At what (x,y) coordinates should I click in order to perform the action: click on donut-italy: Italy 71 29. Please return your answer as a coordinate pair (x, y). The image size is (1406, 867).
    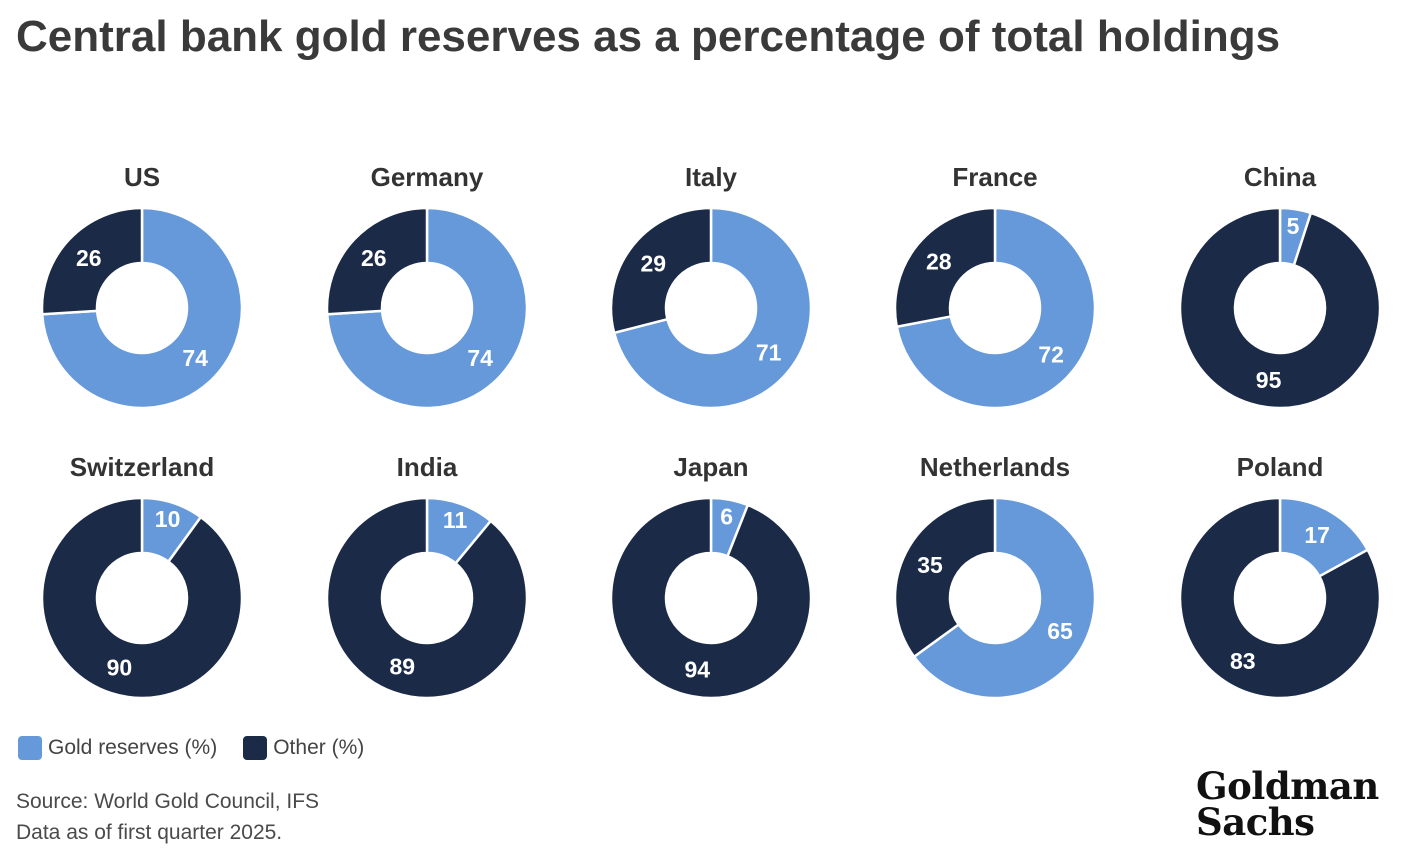
    Looking at the image, I should click on (711, 286).